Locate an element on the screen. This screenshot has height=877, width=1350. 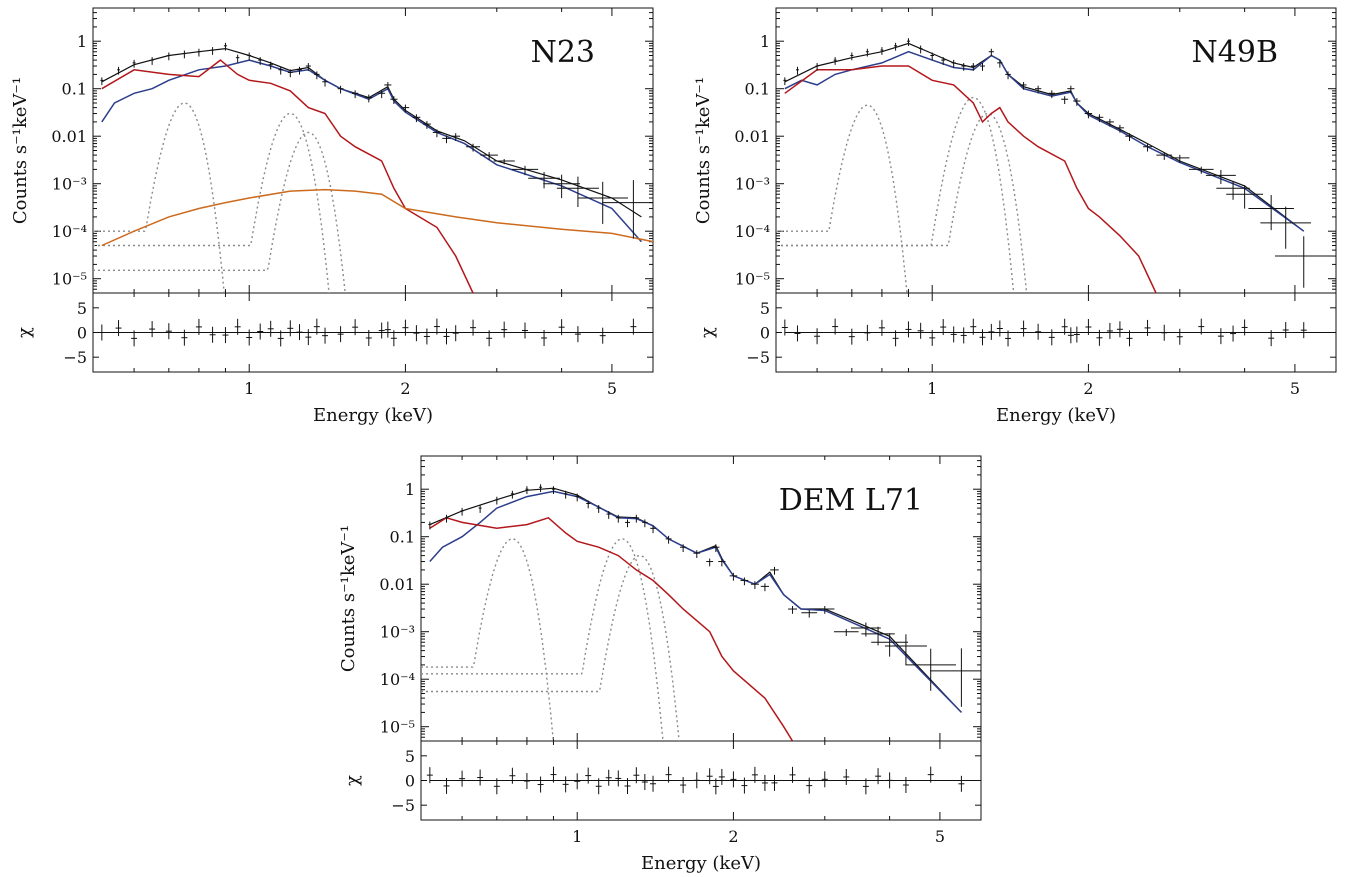
panel-title: DEM L71 is located at coordinates (851, 500).